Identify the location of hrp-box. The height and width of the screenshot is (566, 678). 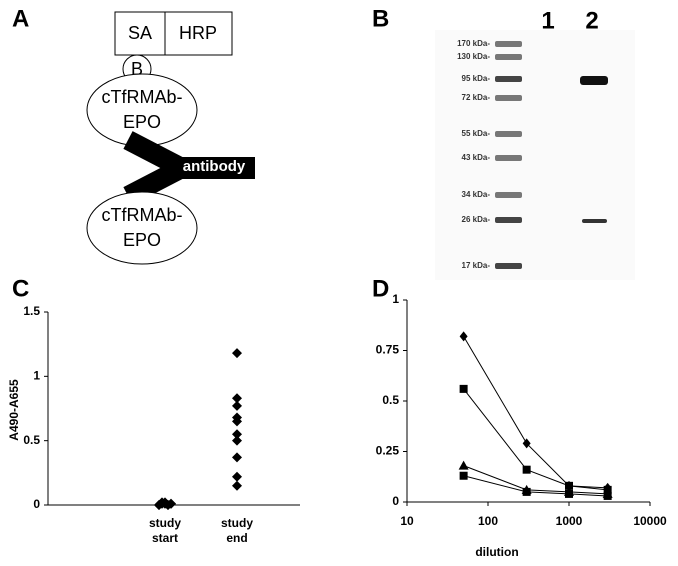
(198, 33).